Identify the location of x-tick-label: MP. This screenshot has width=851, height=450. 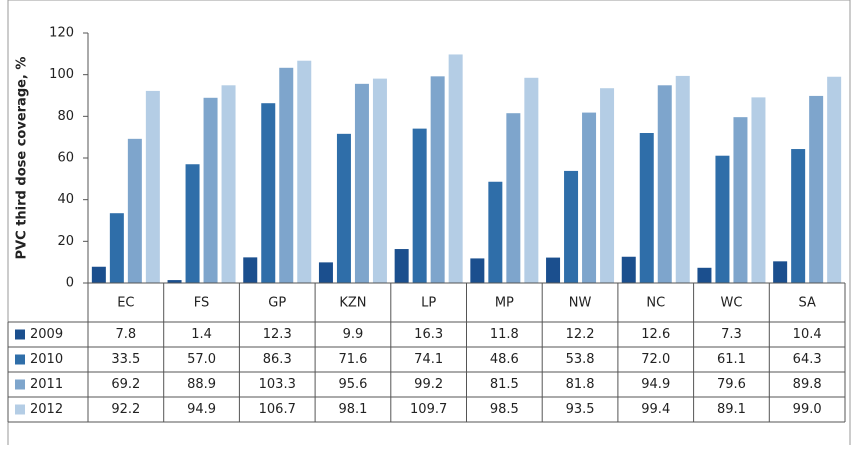
(504, 303).